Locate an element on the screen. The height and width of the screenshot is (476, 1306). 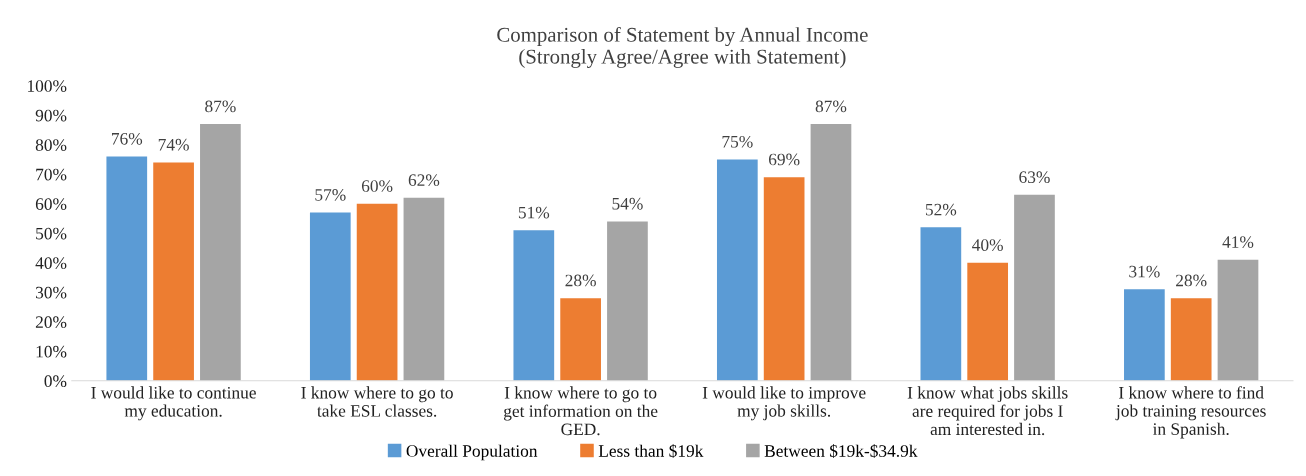
data-label: 60% is located at coordinates (377, 186).